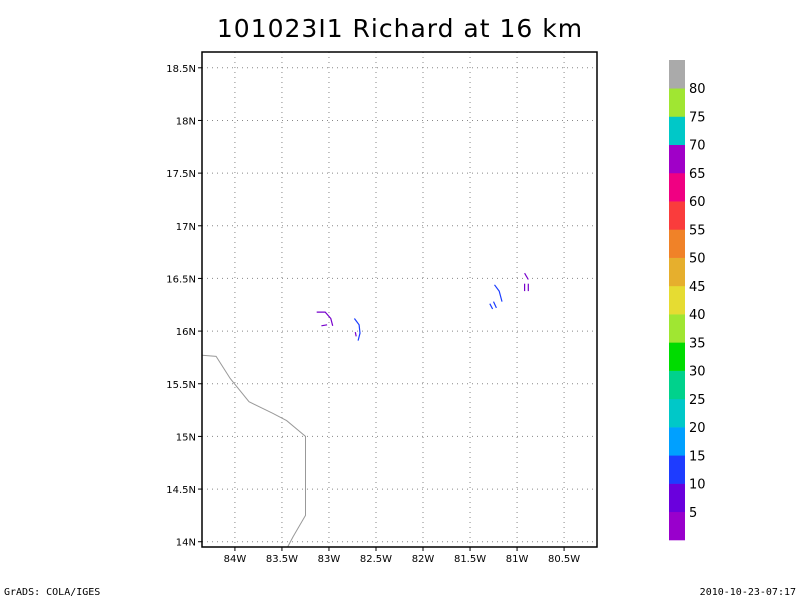 Image resolution: width=800 pixels, height=600 pixels. What do you see at coordinates (186, 227) in the screenshot?
I see `lat-tick-label: 17N` at bounding box center [186, 227].